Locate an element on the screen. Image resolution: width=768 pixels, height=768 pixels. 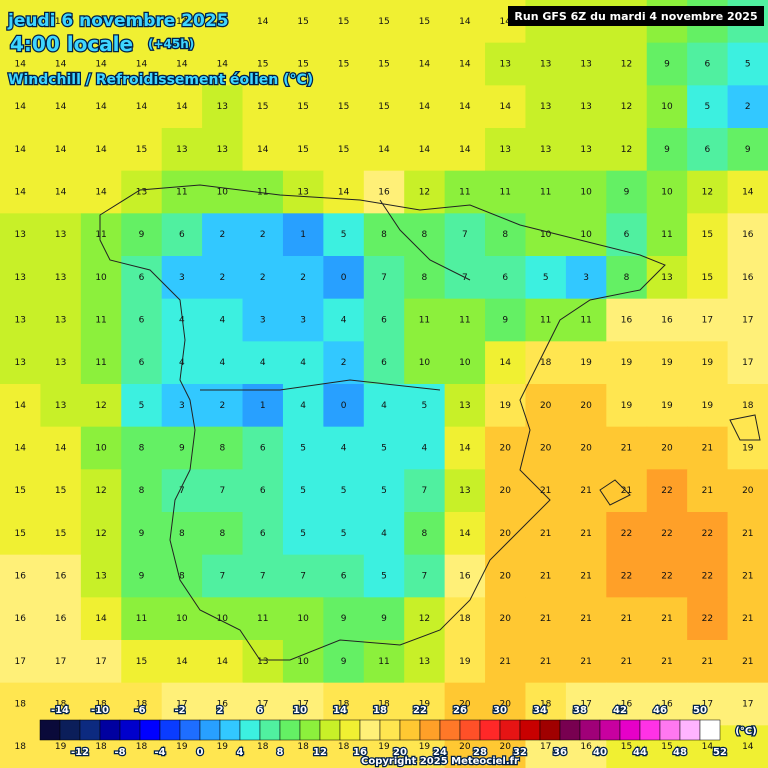
cell-value: 3 is located at coordinates (263, 321).